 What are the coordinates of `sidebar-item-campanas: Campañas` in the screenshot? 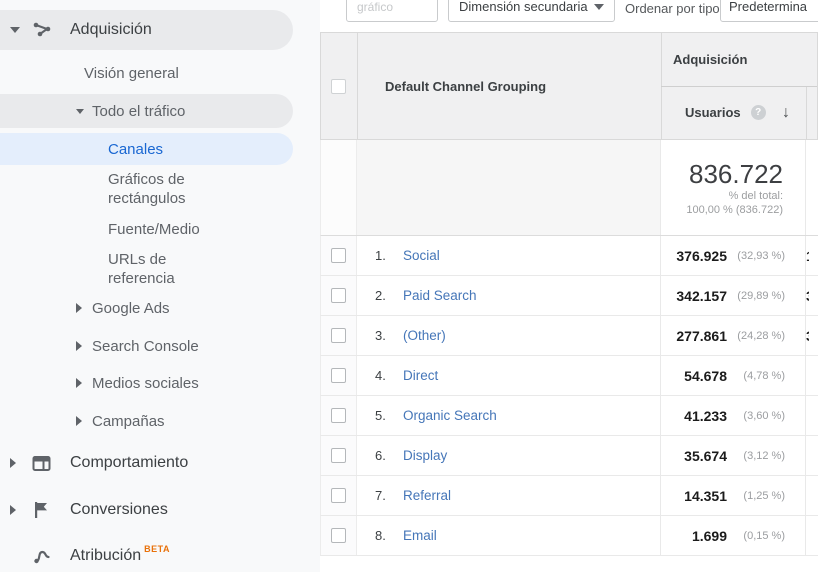 It's located at (146, 421).